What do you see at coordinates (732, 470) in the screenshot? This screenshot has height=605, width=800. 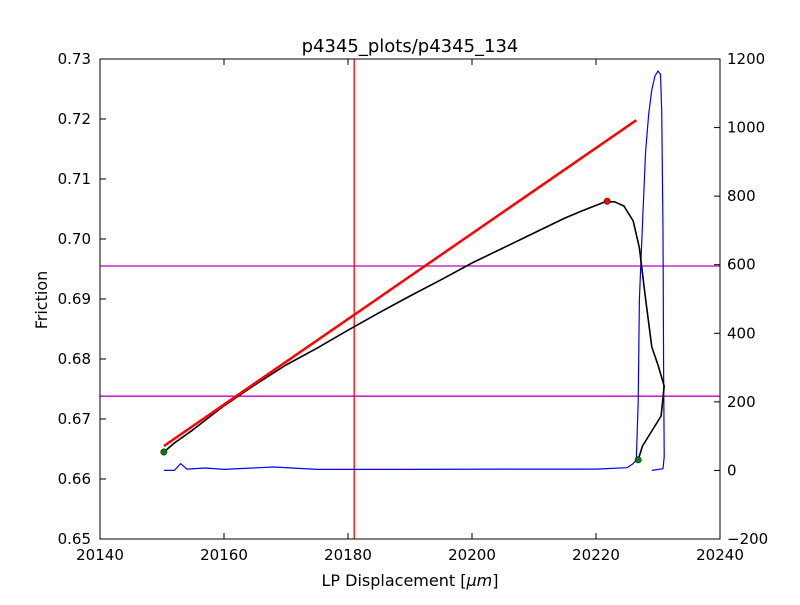 I see `y2-tick-label: 0` at bounding box center [732, 470].